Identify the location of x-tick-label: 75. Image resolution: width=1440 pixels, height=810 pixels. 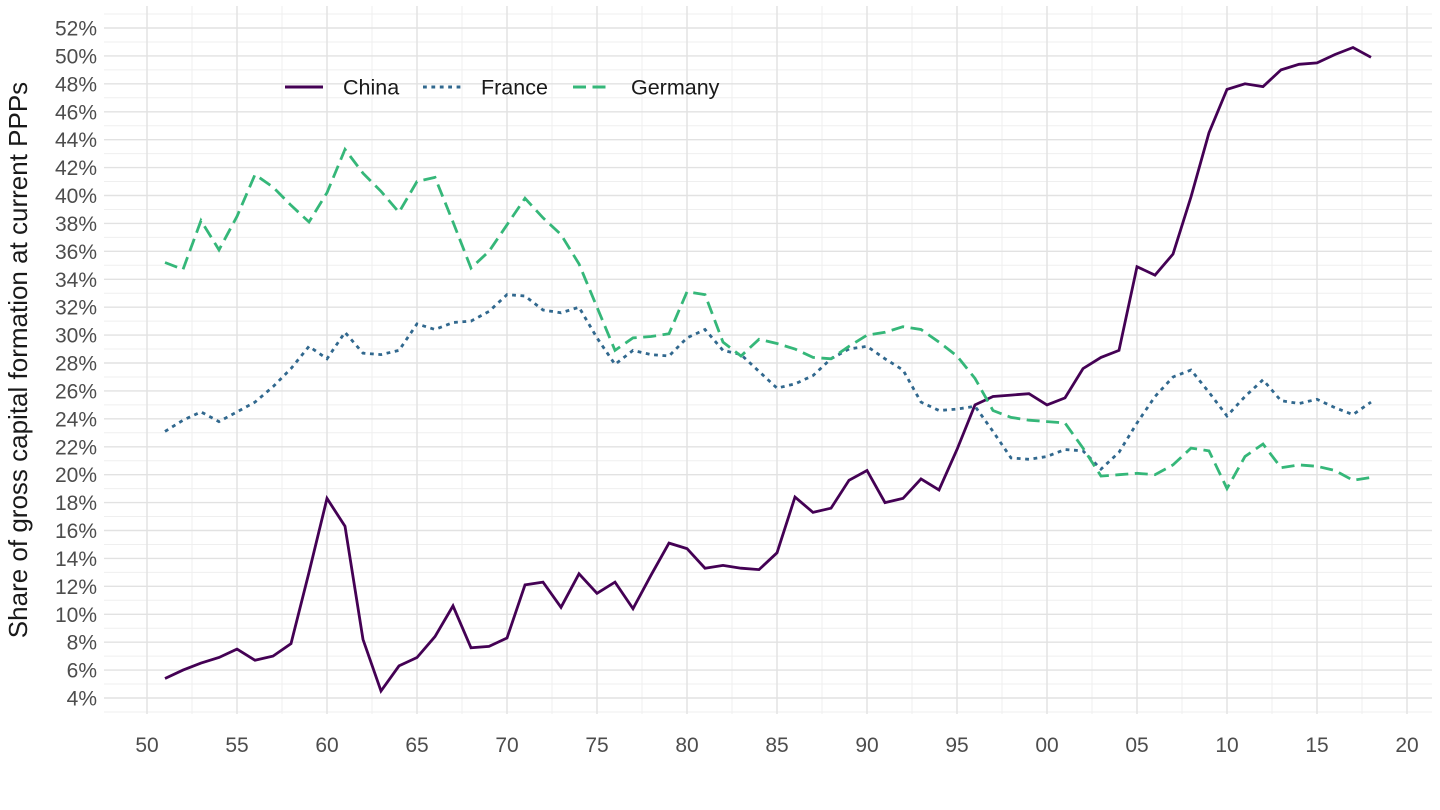
(596, 745).